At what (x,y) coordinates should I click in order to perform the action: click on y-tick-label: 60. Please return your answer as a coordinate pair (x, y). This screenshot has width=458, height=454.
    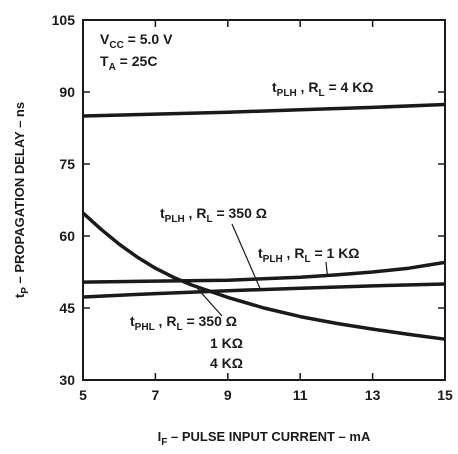
    Looking at the image, I should click on (67, 236).